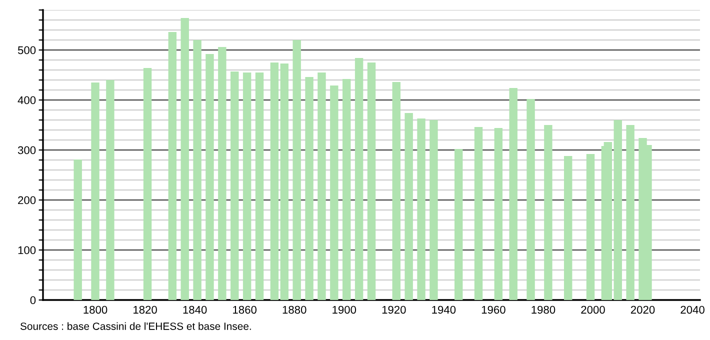 The image size is (710, 340). I want to click on x-tick-label: 1880, so click(294, 310).